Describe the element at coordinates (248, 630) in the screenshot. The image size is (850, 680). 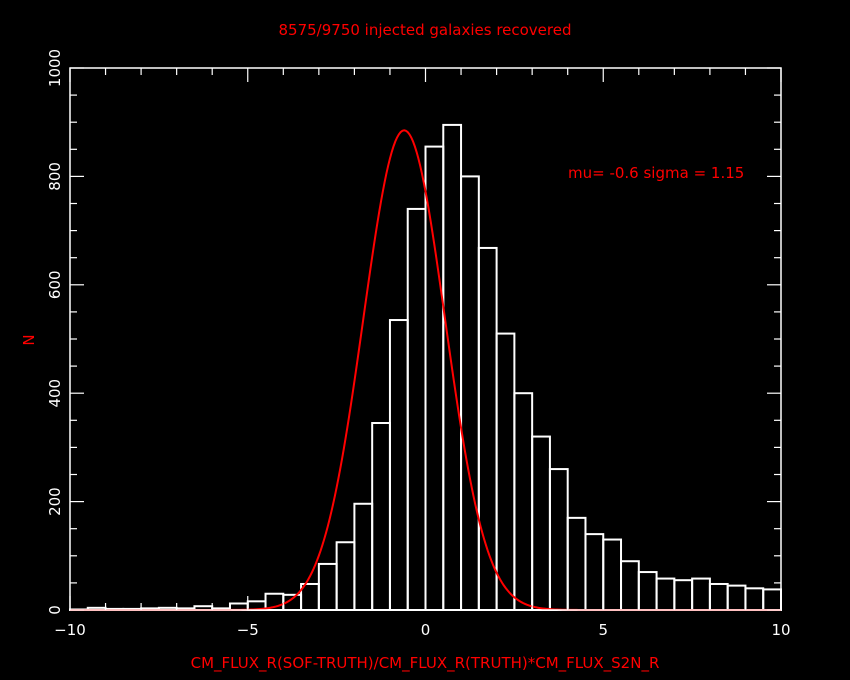
I see `x-tick-label: −5` at that location.